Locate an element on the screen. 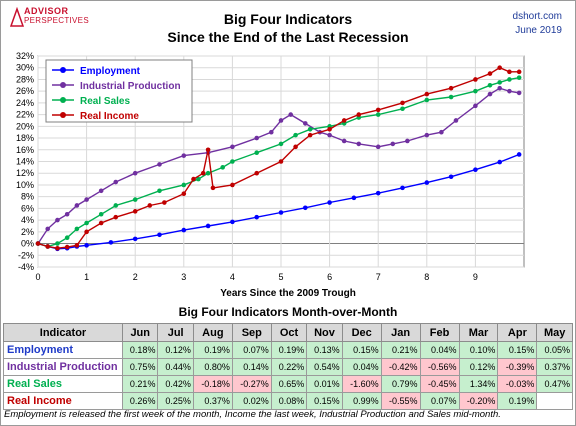 The image size is (576, 426). chart-title-line2: Since the End of the Last Recession is located at coordinates (288, 37).